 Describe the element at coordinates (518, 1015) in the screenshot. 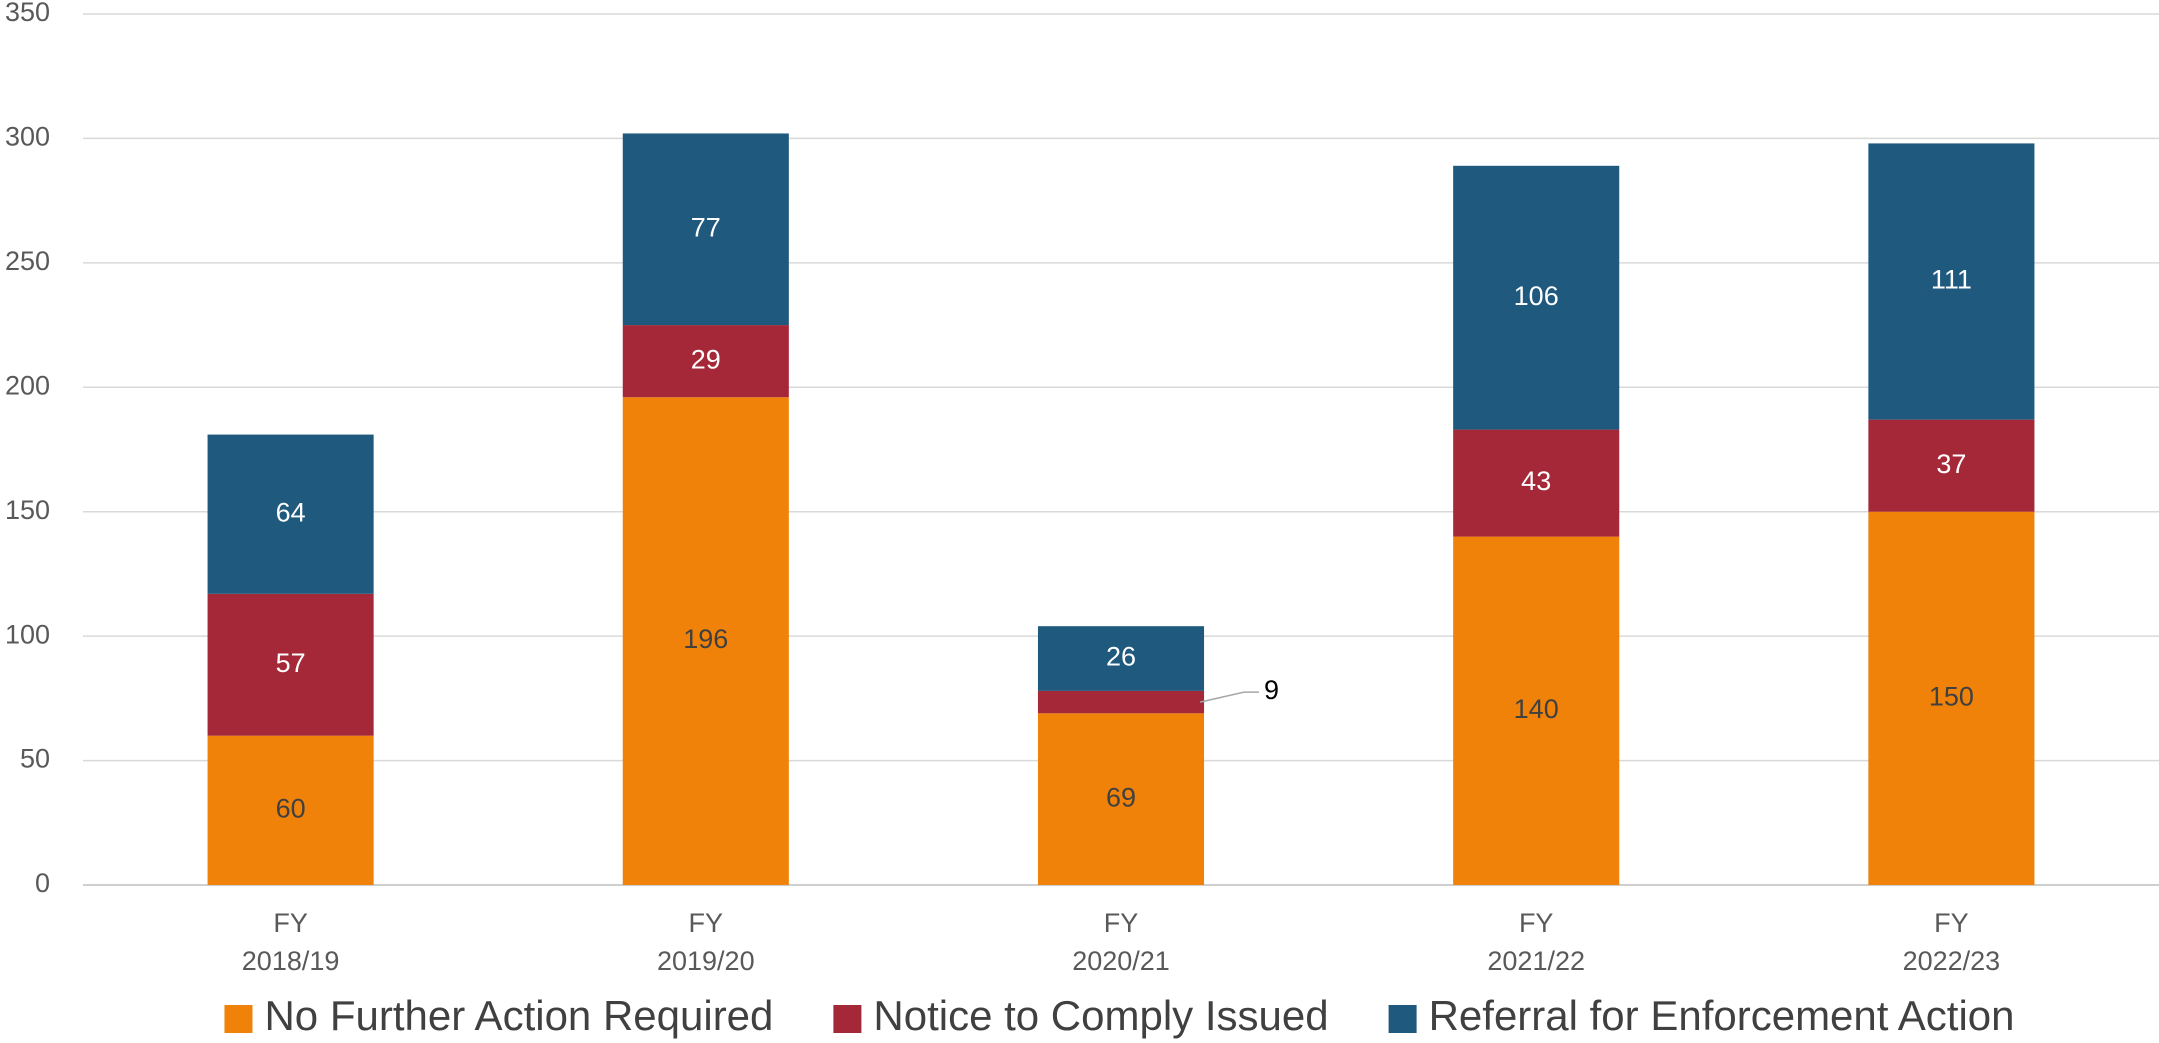

I see `legend-label: No Further Action Required` at that location.